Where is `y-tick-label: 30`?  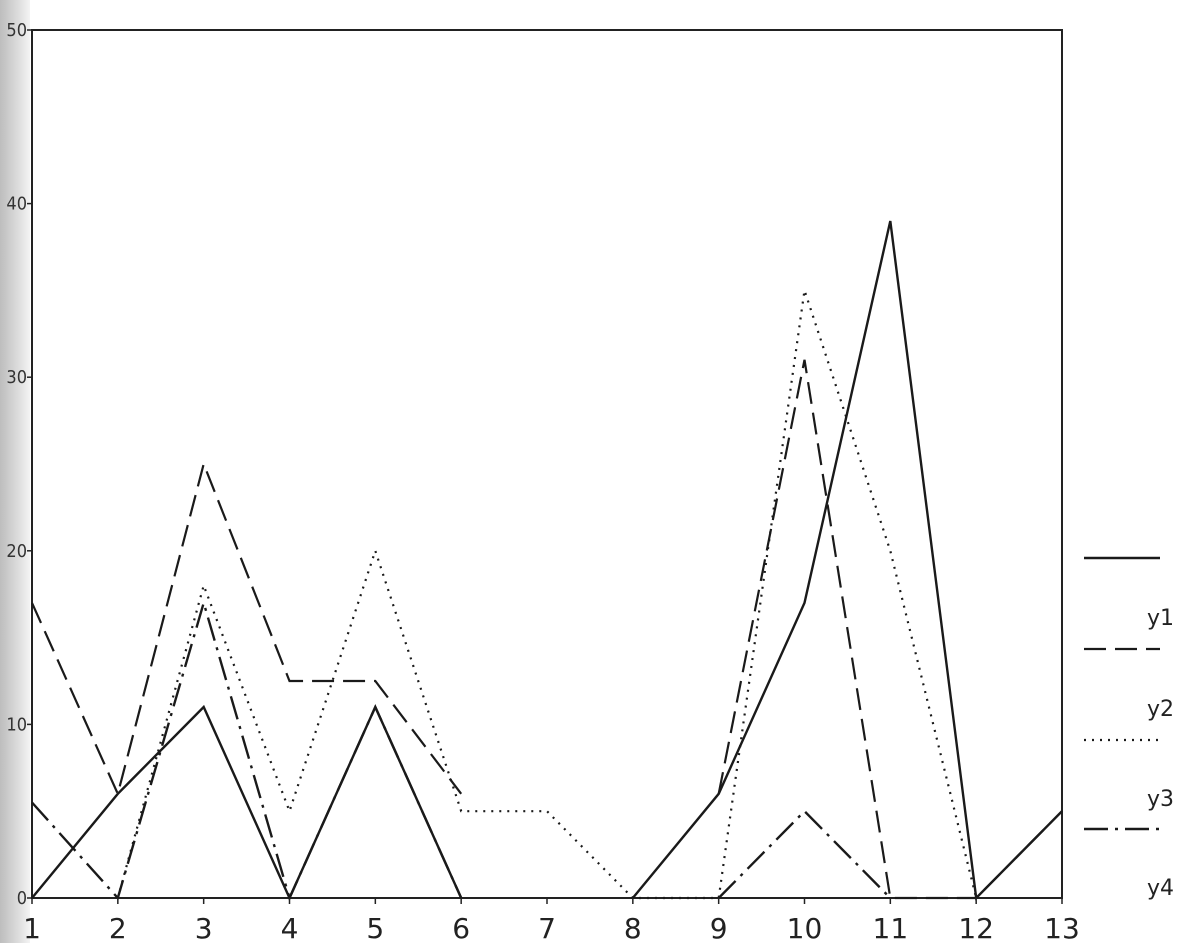 y-tick-label: 30 is located at coordinates (16, 377).